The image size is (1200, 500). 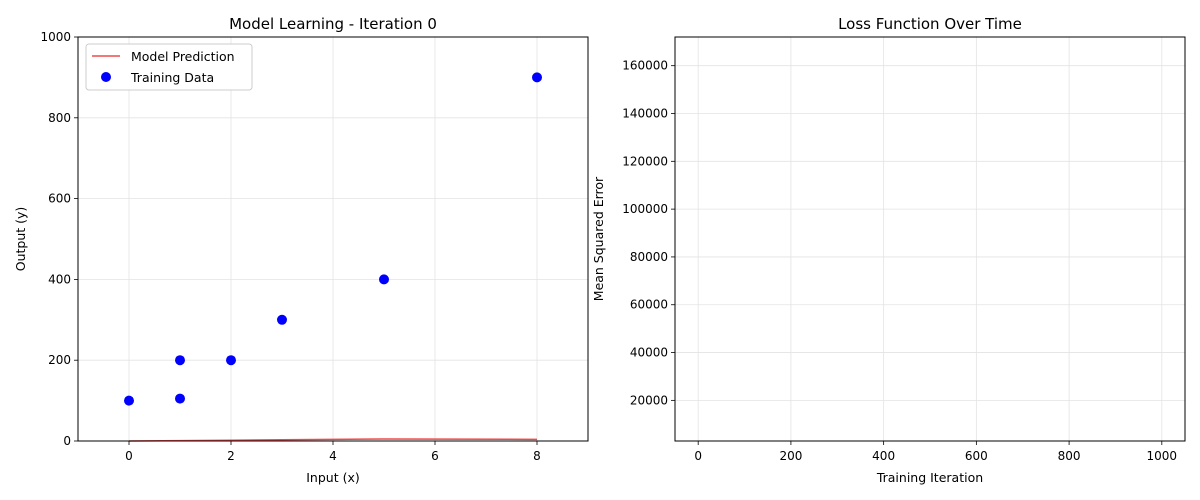 I want to click on y-tick-label: 20000, so click(x=649, y=400).